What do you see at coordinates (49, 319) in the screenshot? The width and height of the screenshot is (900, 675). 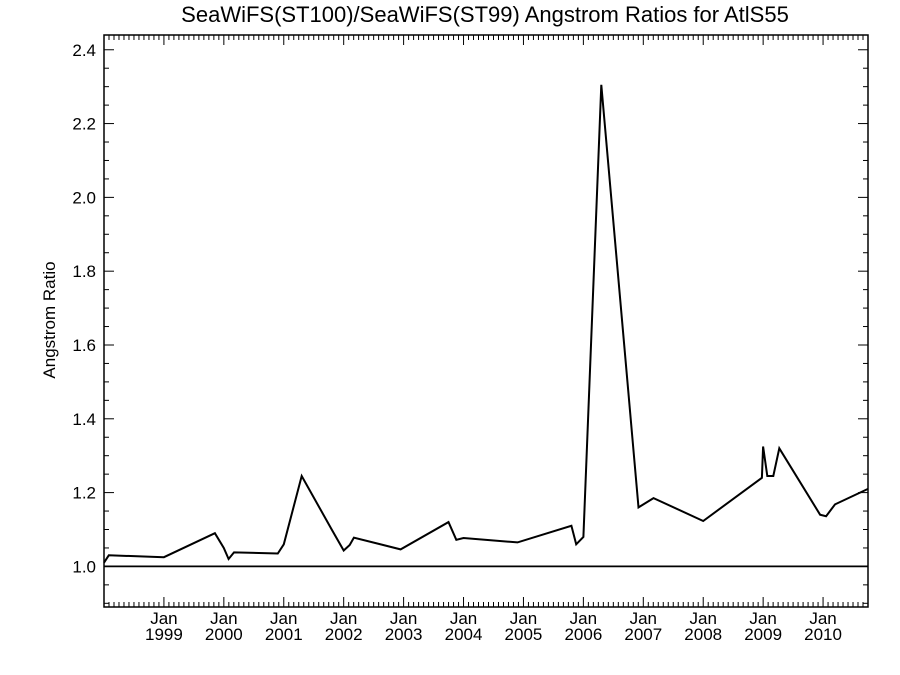 I see `y-axis-label: Angstrom Ratio` at bounding box center [49, 319].